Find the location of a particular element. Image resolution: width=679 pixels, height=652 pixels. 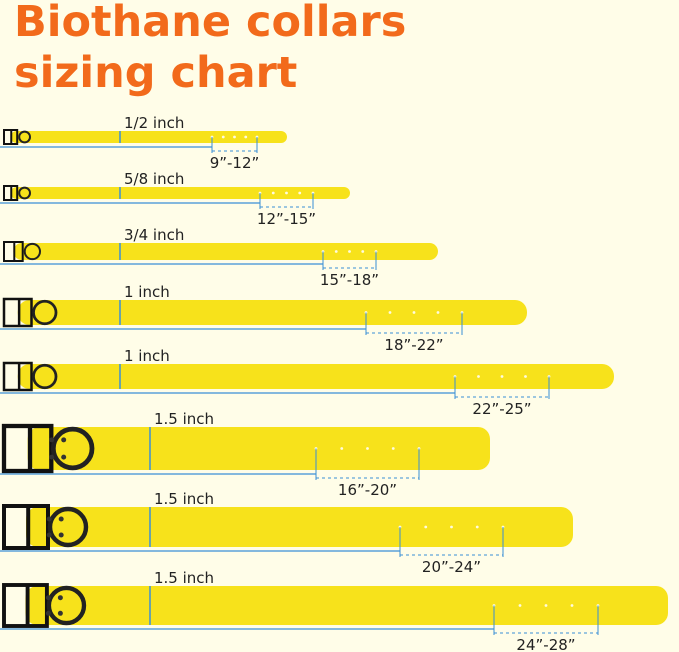

size-label: 16”-20” is located at coordinates (367, 490).